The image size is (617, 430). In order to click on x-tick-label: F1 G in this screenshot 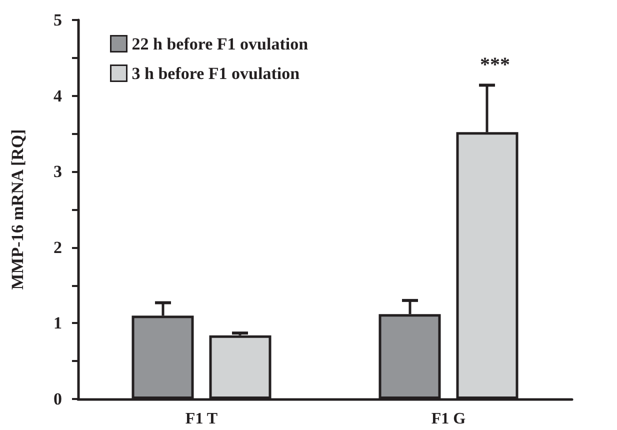, I will do `click(448, 419)`.